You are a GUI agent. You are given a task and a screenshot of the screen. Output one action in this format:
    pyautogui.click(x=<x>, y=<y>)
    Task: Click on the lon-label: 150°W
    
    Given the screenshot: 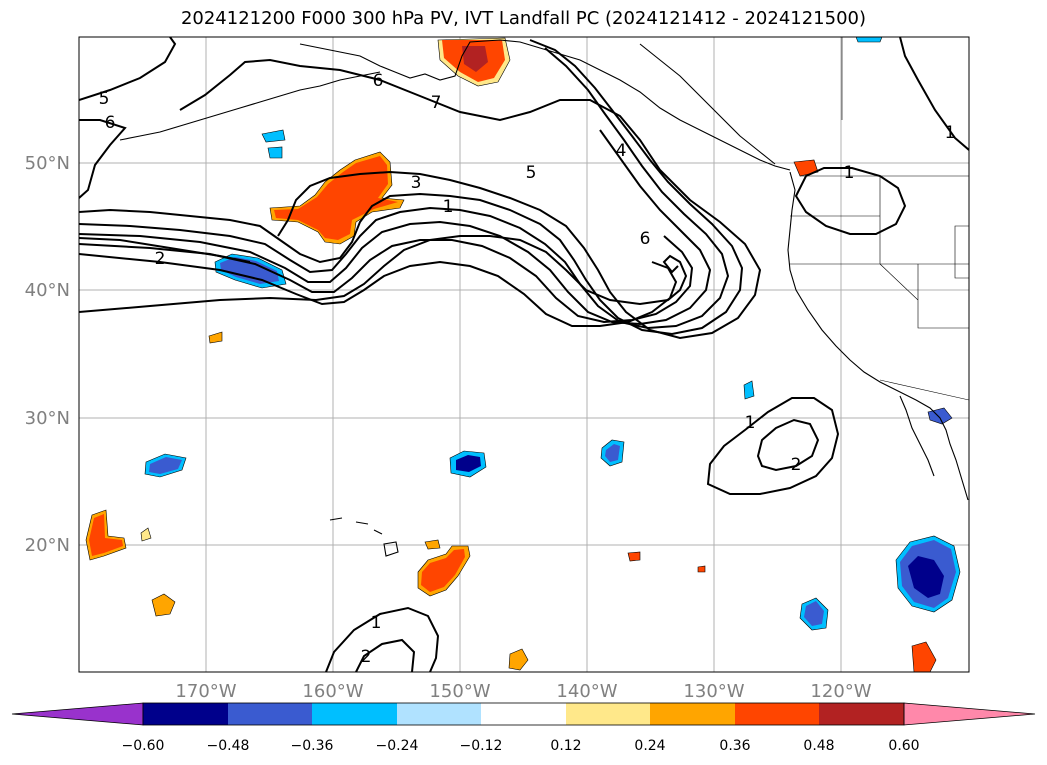 What is the action you would take?
    pyautogui.click(x=459, y=691)
    